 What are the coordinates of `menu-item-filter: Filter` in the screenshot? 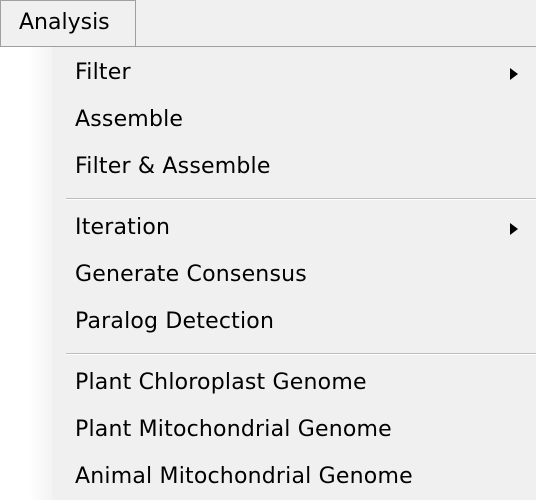 It's located at (268, 73).